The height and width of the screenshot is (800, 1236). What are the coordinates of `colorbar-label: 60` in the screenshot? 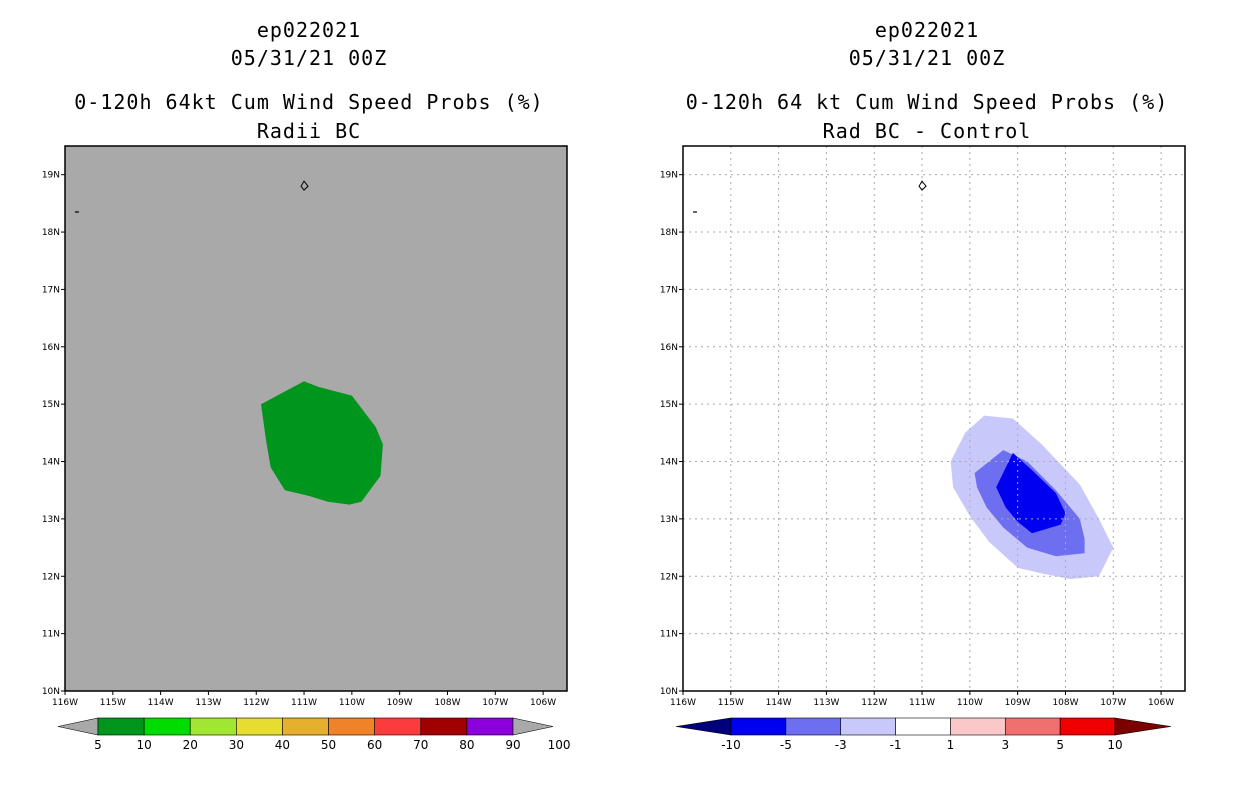 It's located at (374, 745).